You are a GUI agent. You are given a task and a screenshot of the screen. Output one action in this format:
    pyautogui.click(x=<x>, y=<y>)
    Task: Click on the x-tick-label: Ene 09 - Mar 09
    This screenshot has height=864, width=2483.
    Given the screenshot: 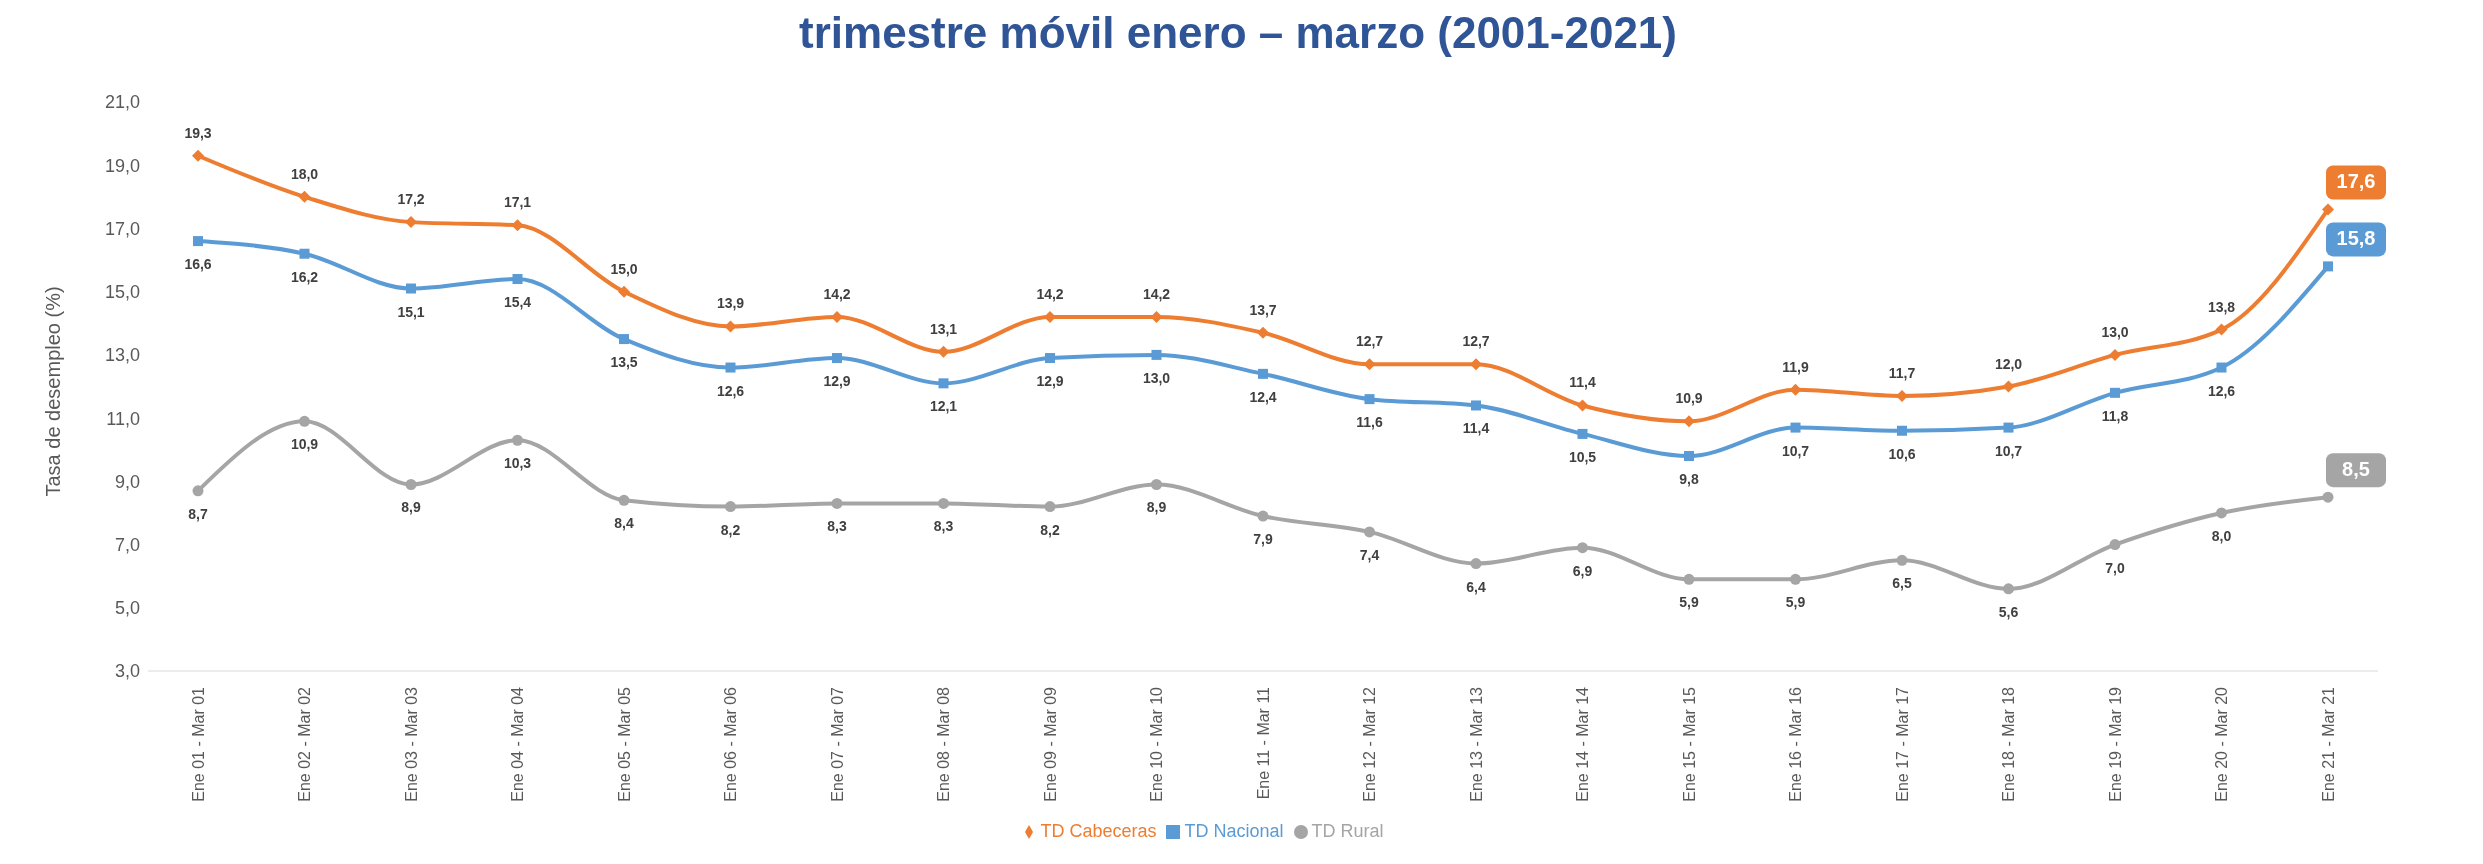 What is the action you would take?
    pyautogui.click(x=1050, y=744)
    